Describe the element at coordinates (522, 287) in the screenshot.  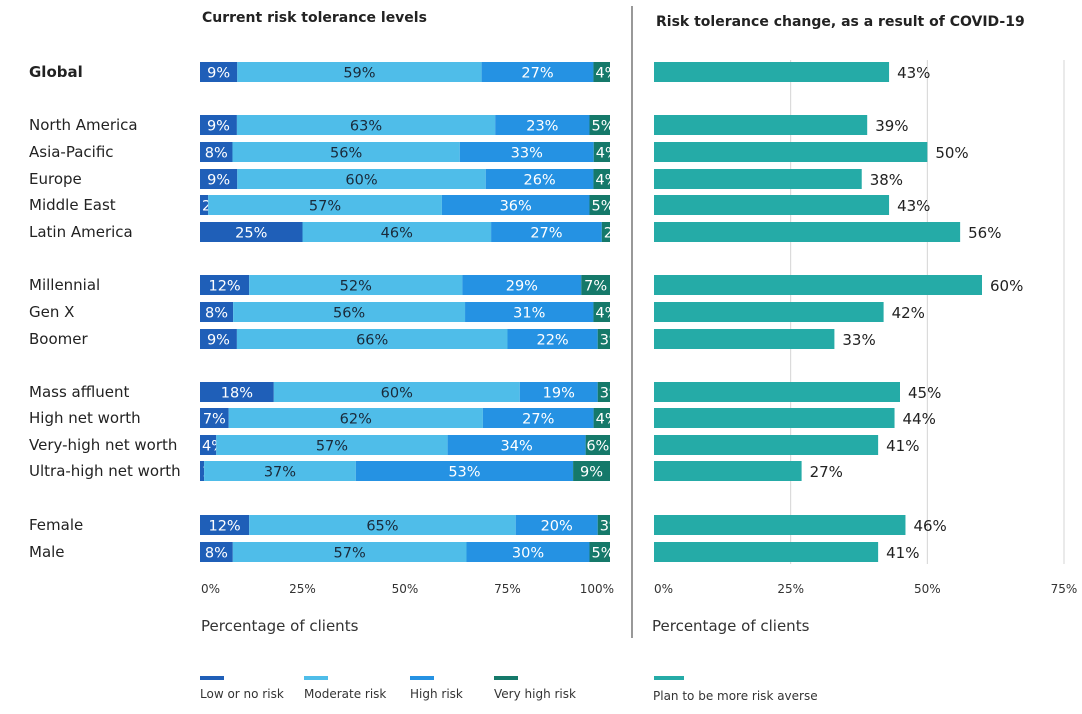
I see `segment-label: 29%` at that location.